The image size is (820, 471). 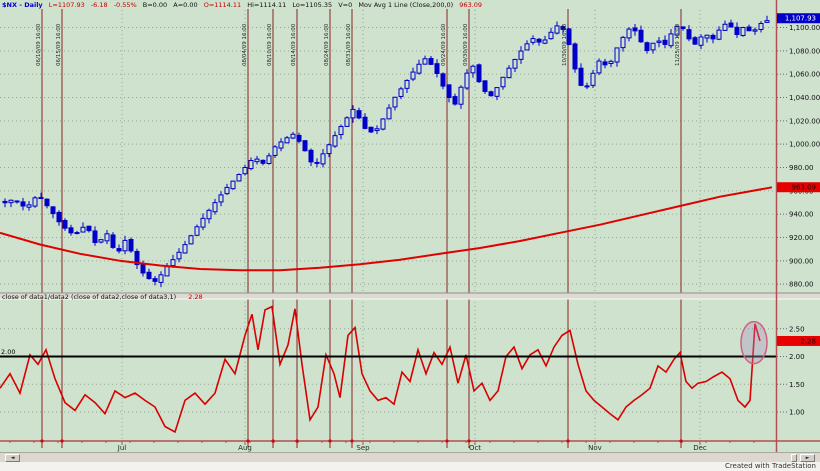 I want to click on svg-text: 1,040.00, so click(x=804, y=98).